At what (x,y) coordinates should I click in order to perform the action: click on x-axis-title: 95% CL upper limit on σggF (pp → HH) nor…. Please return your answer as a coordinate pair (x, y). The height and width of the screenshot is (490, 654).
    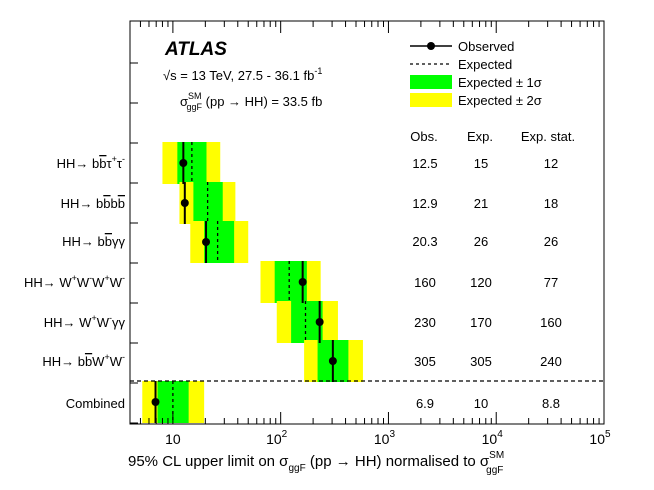
    Looking at the image, I should click on (316, 463).